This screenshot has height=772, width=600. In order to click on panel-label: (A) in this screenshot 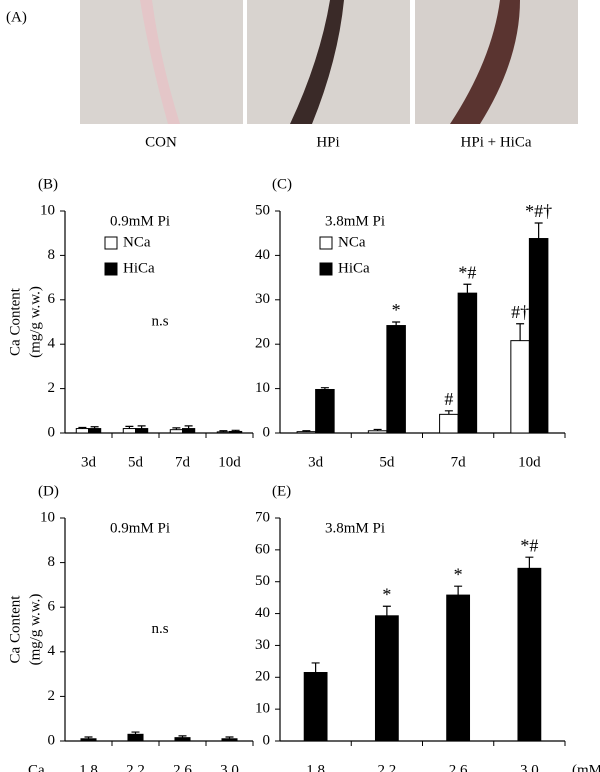, I will do `click(16, 17)`.